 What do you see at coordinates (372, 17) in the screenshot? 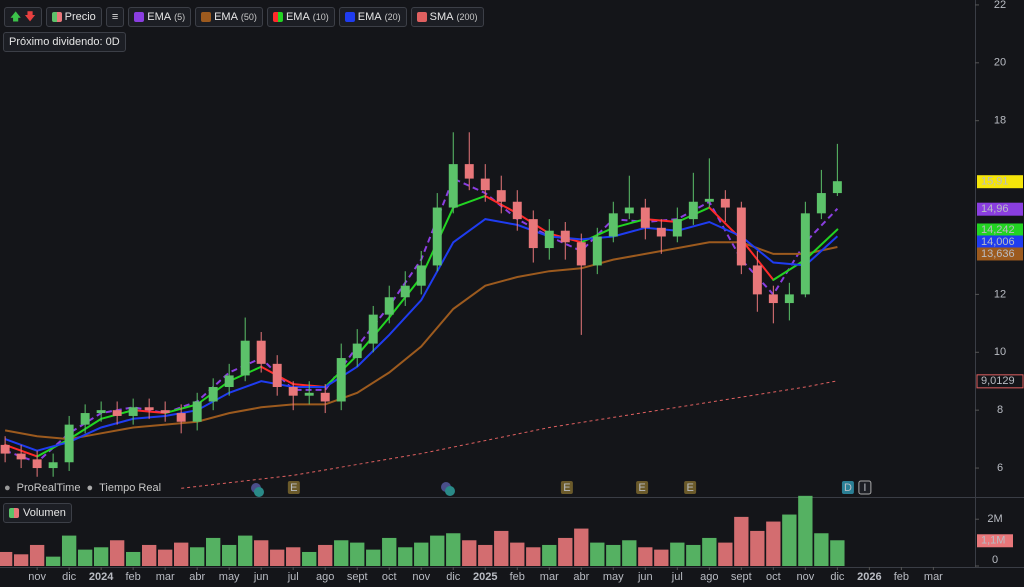
I see `legend-item: EMA (20)` at bounding box center [372, 17].